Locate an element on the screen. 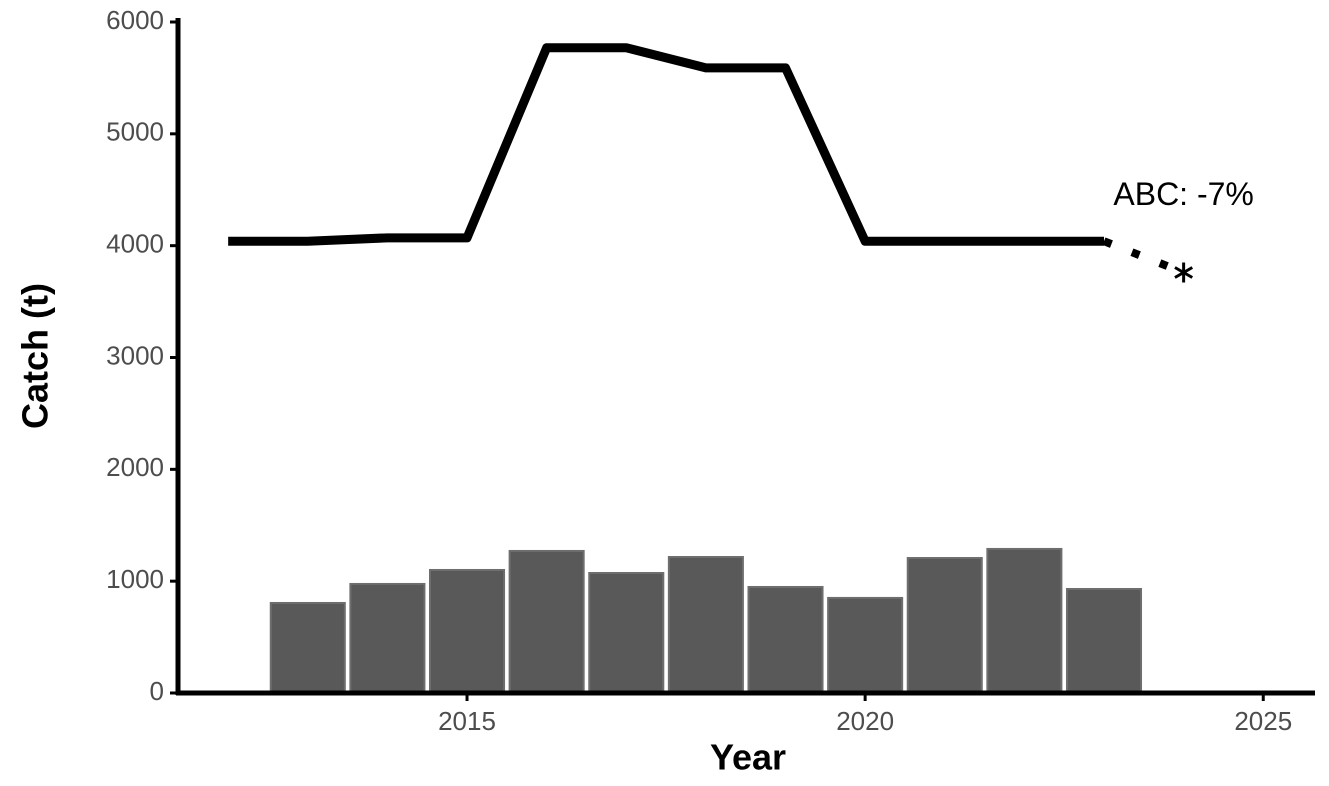 The height and width of the screenshot is (786, 1329). projection-marker is located at coordinates (1184, 272).